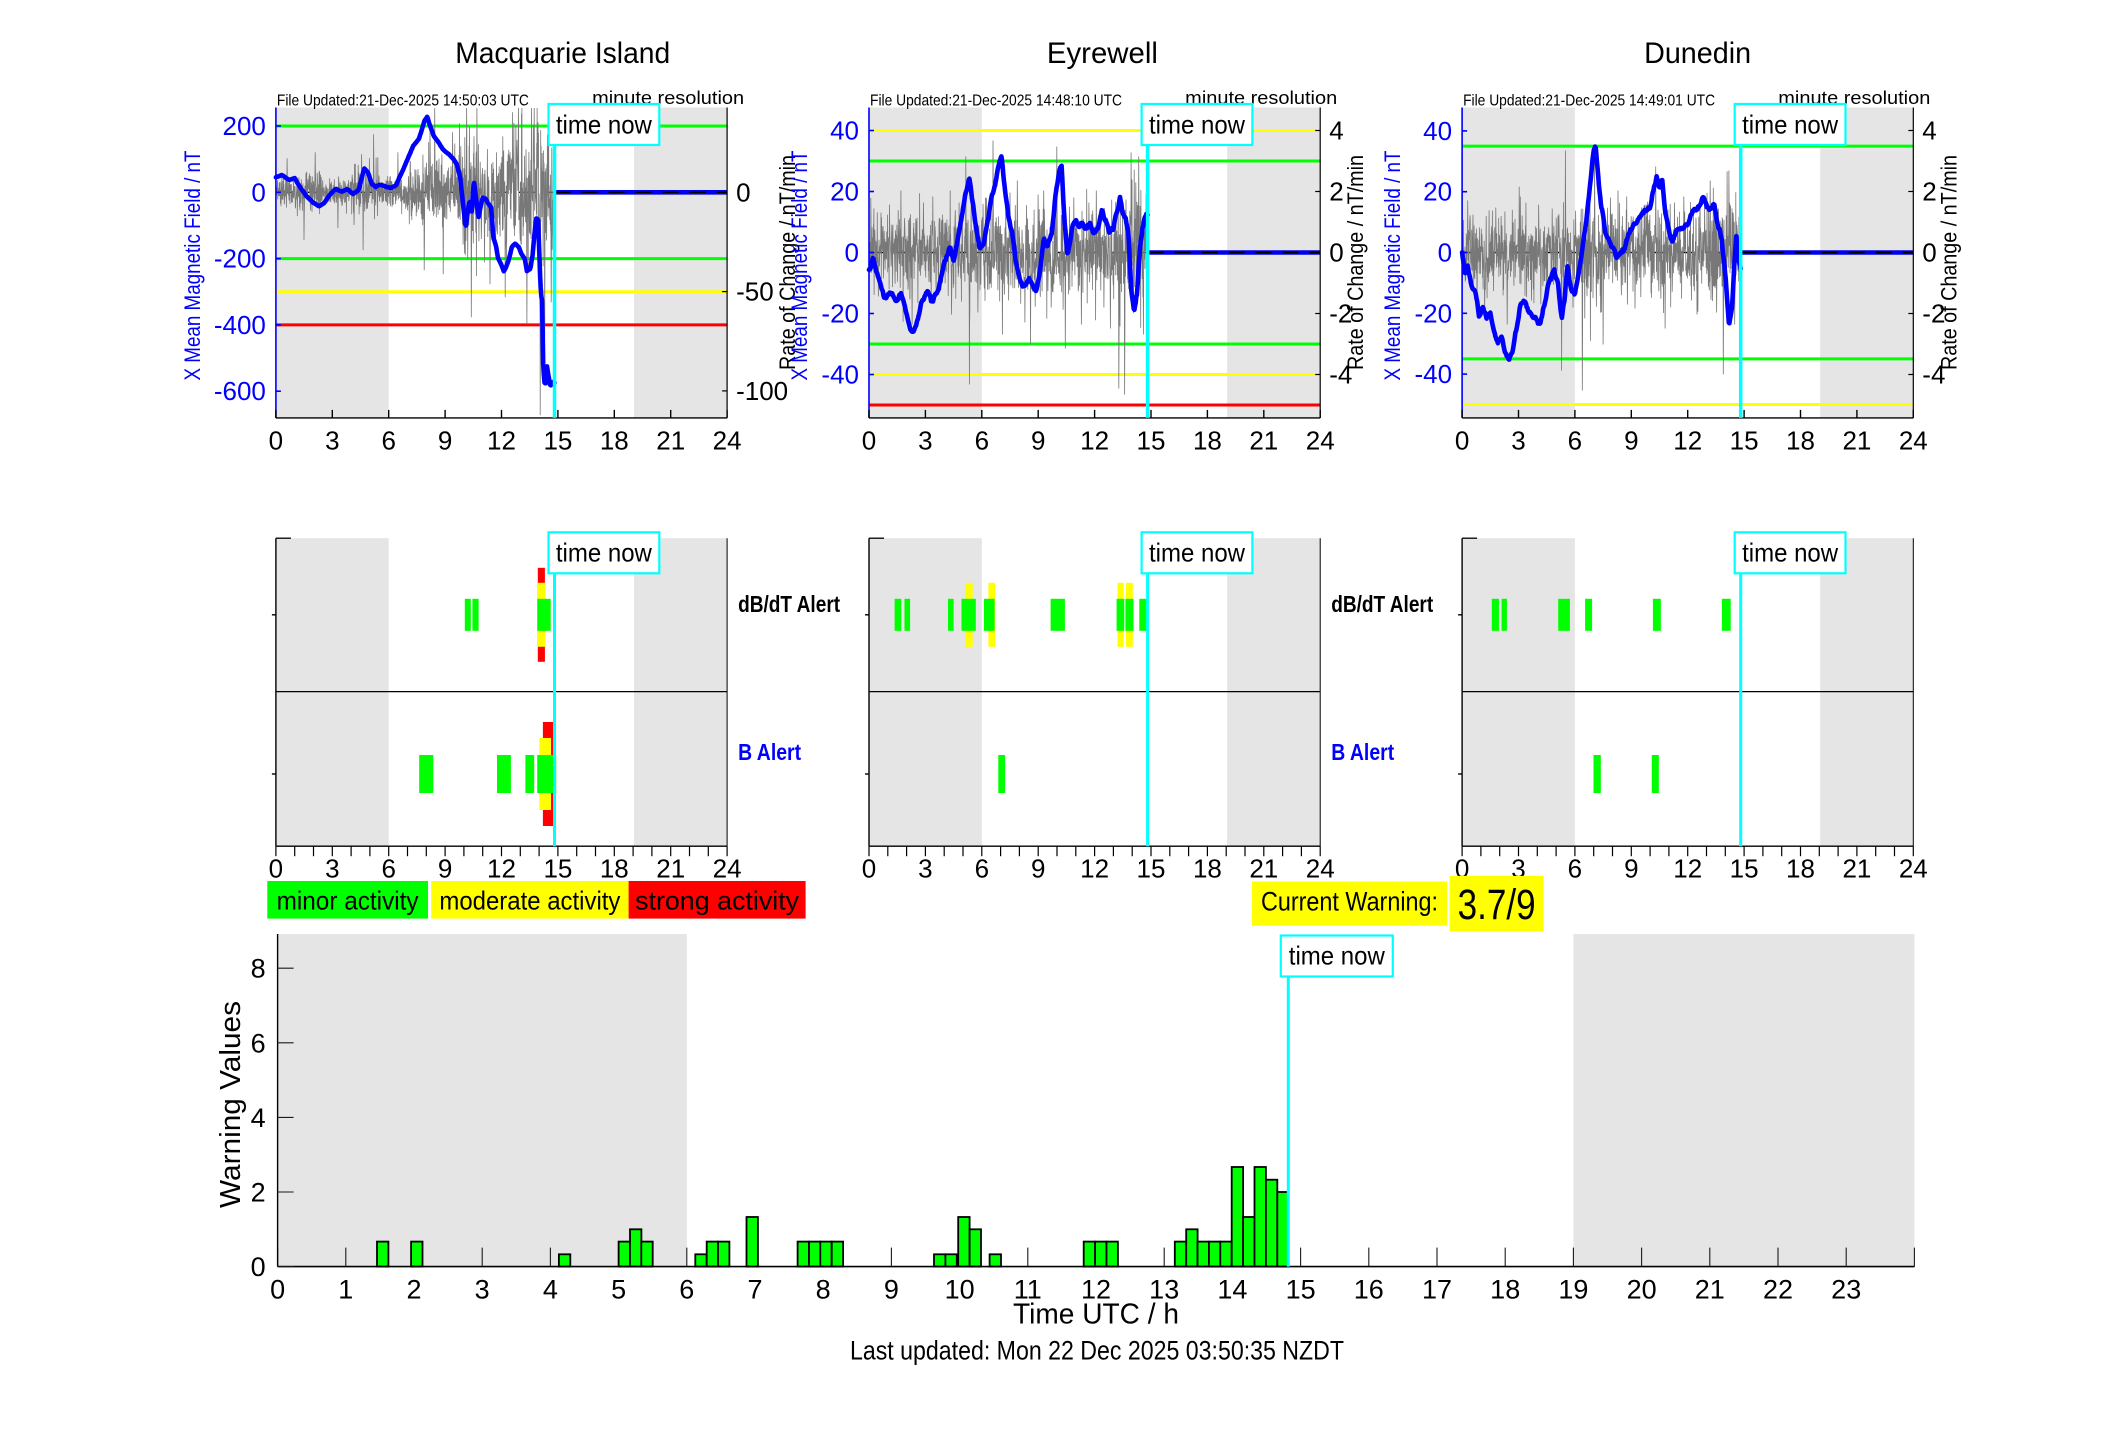 The width and height of the screenshot is (2117, 1442). Describe the element at coordinates (762, 391) in the screenshot. I see `svg-text: -100` at that location.